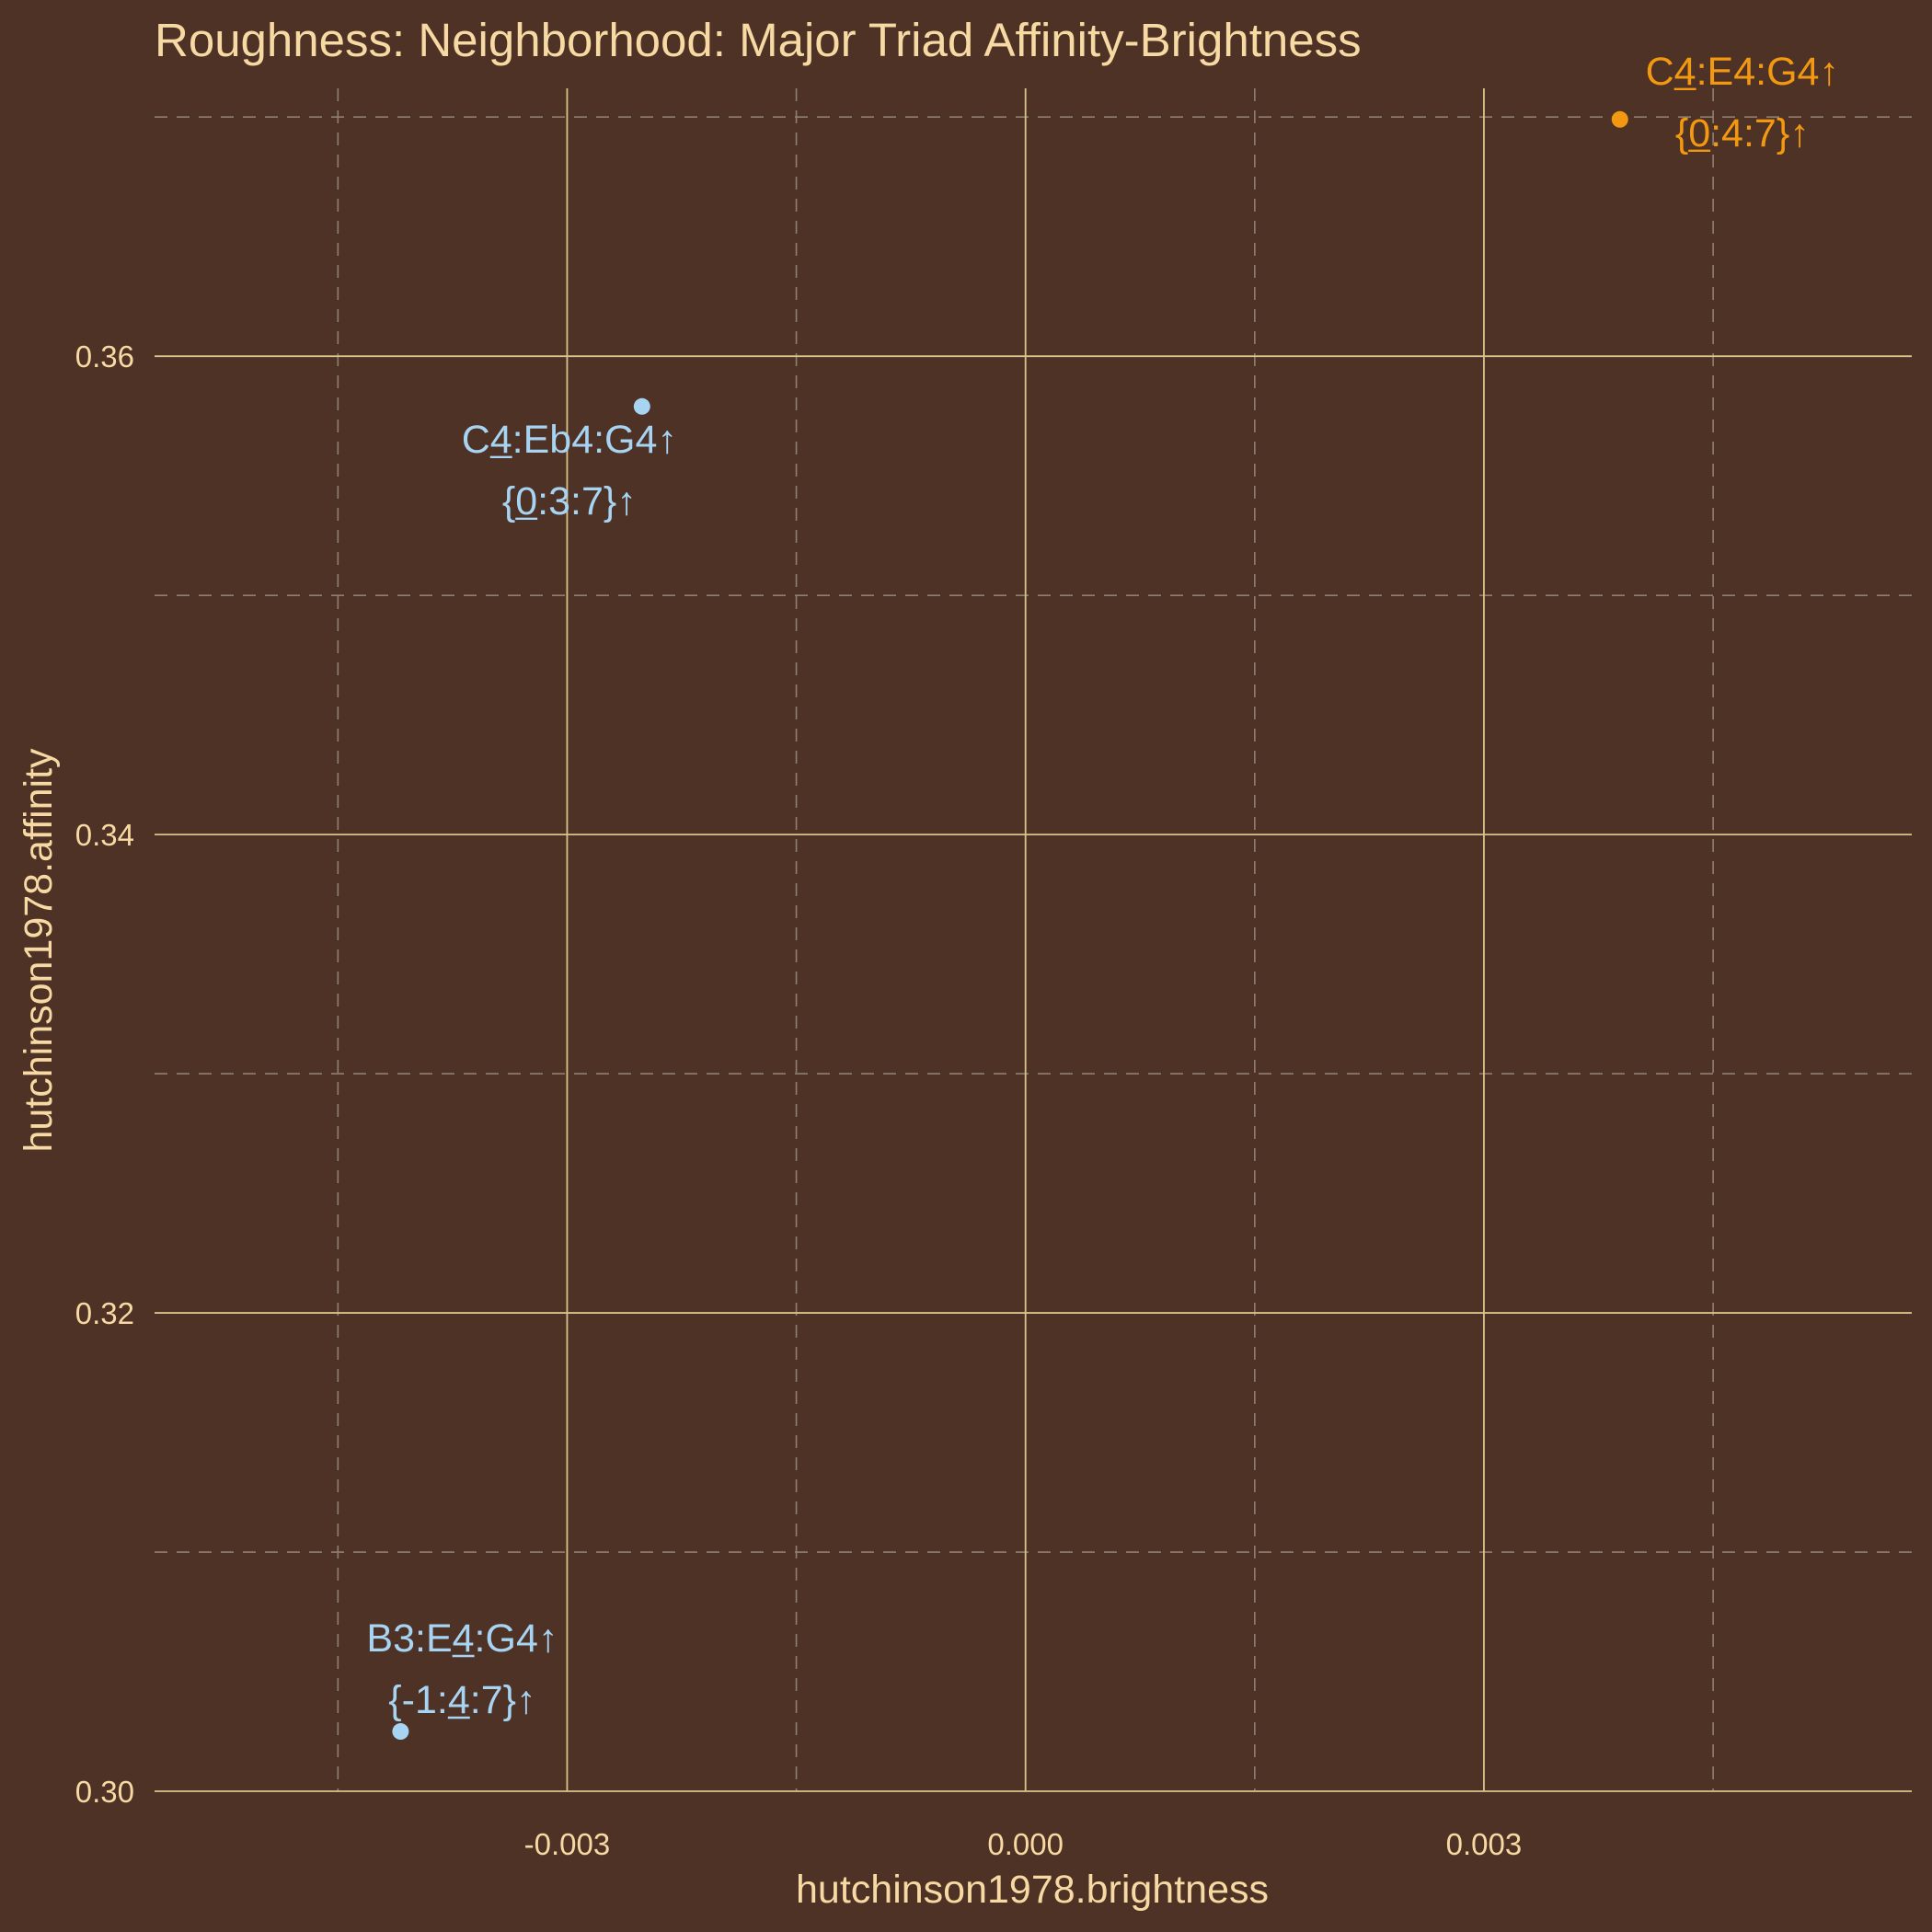  I want to click on point-label-1-line1: C4:Eb4:G4↑, so click(569, 440).